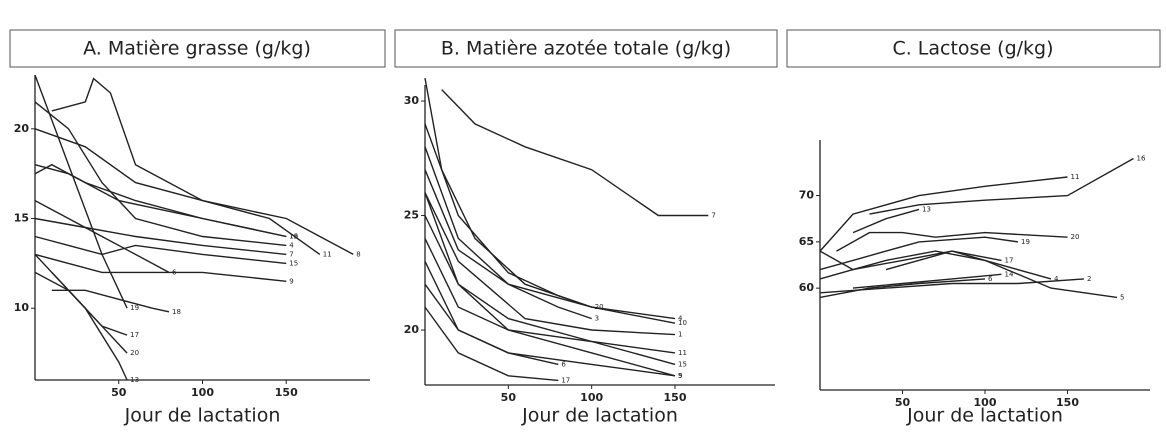  What do you see at coordinates (412, 100) in the screenshot?
I see `y-tick-label: 30` at bounding box center [412, 100].